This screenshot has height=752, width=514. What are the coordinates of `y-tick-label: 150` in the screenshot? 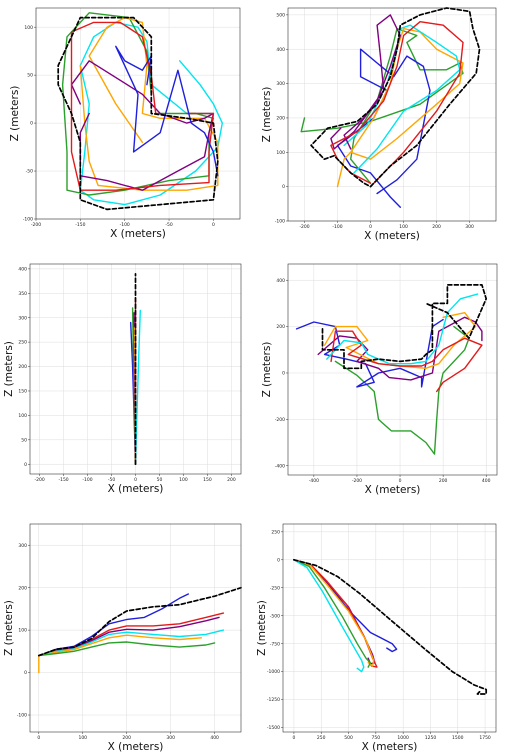 It's located at (22, 392).